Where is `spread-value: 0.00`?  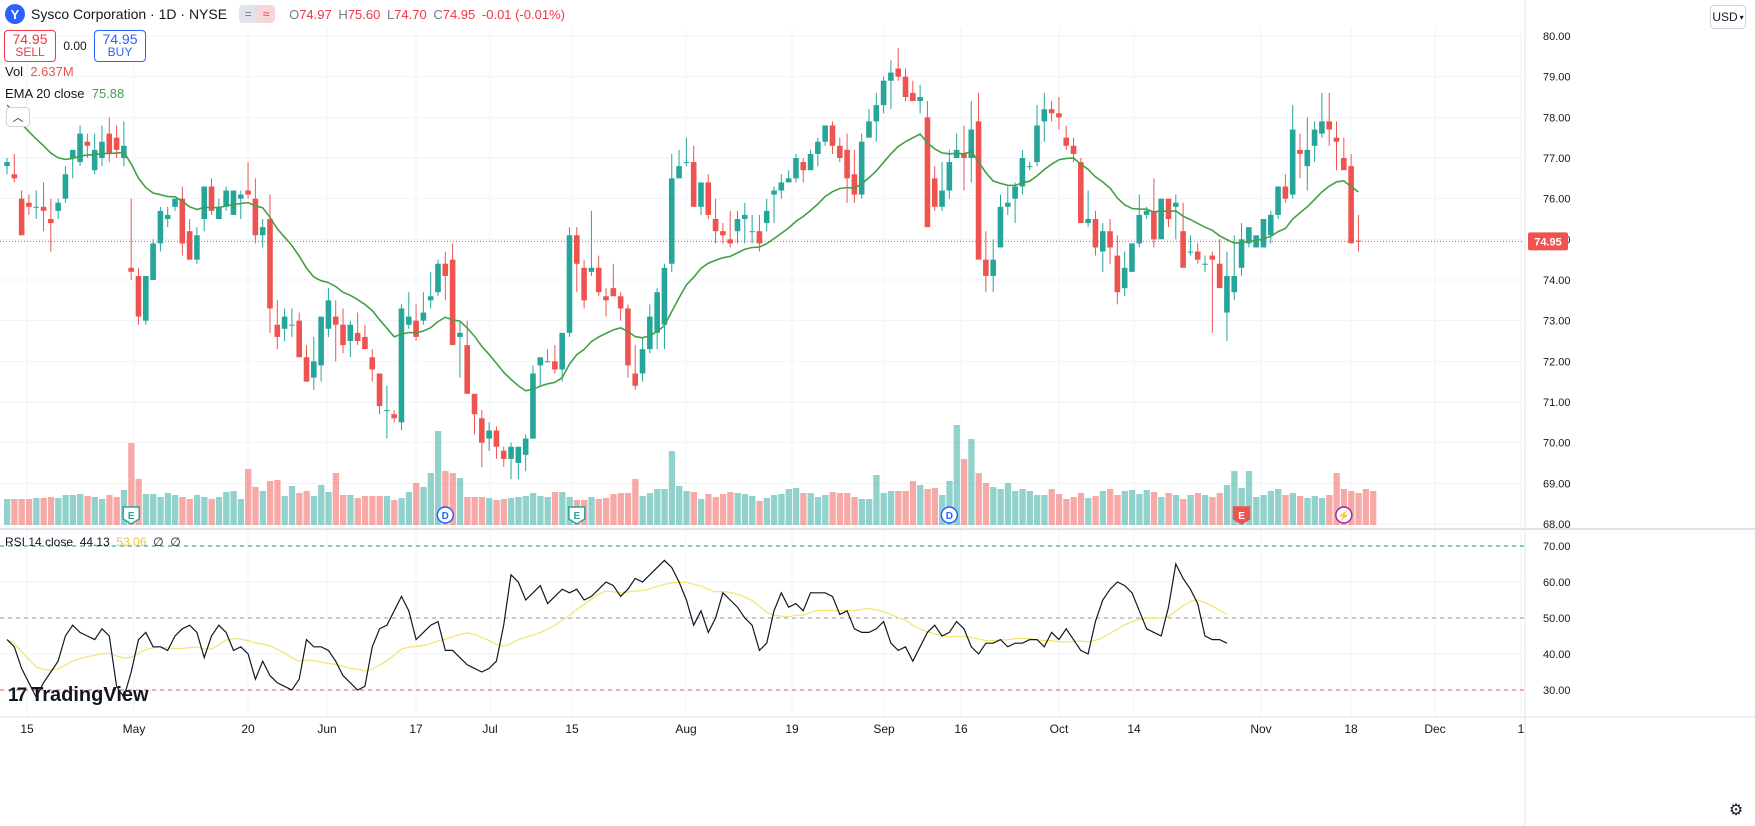
spread-value: 0.00 is located at coordinates (75, 46).